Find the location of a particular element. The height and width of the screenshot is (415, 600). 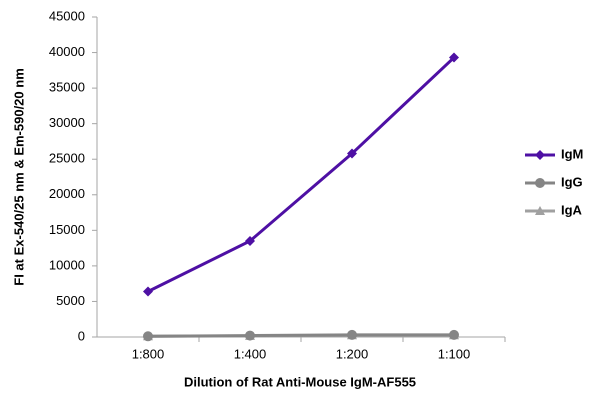

y-tick-label: 30000 is located at coordinates (67, 122).